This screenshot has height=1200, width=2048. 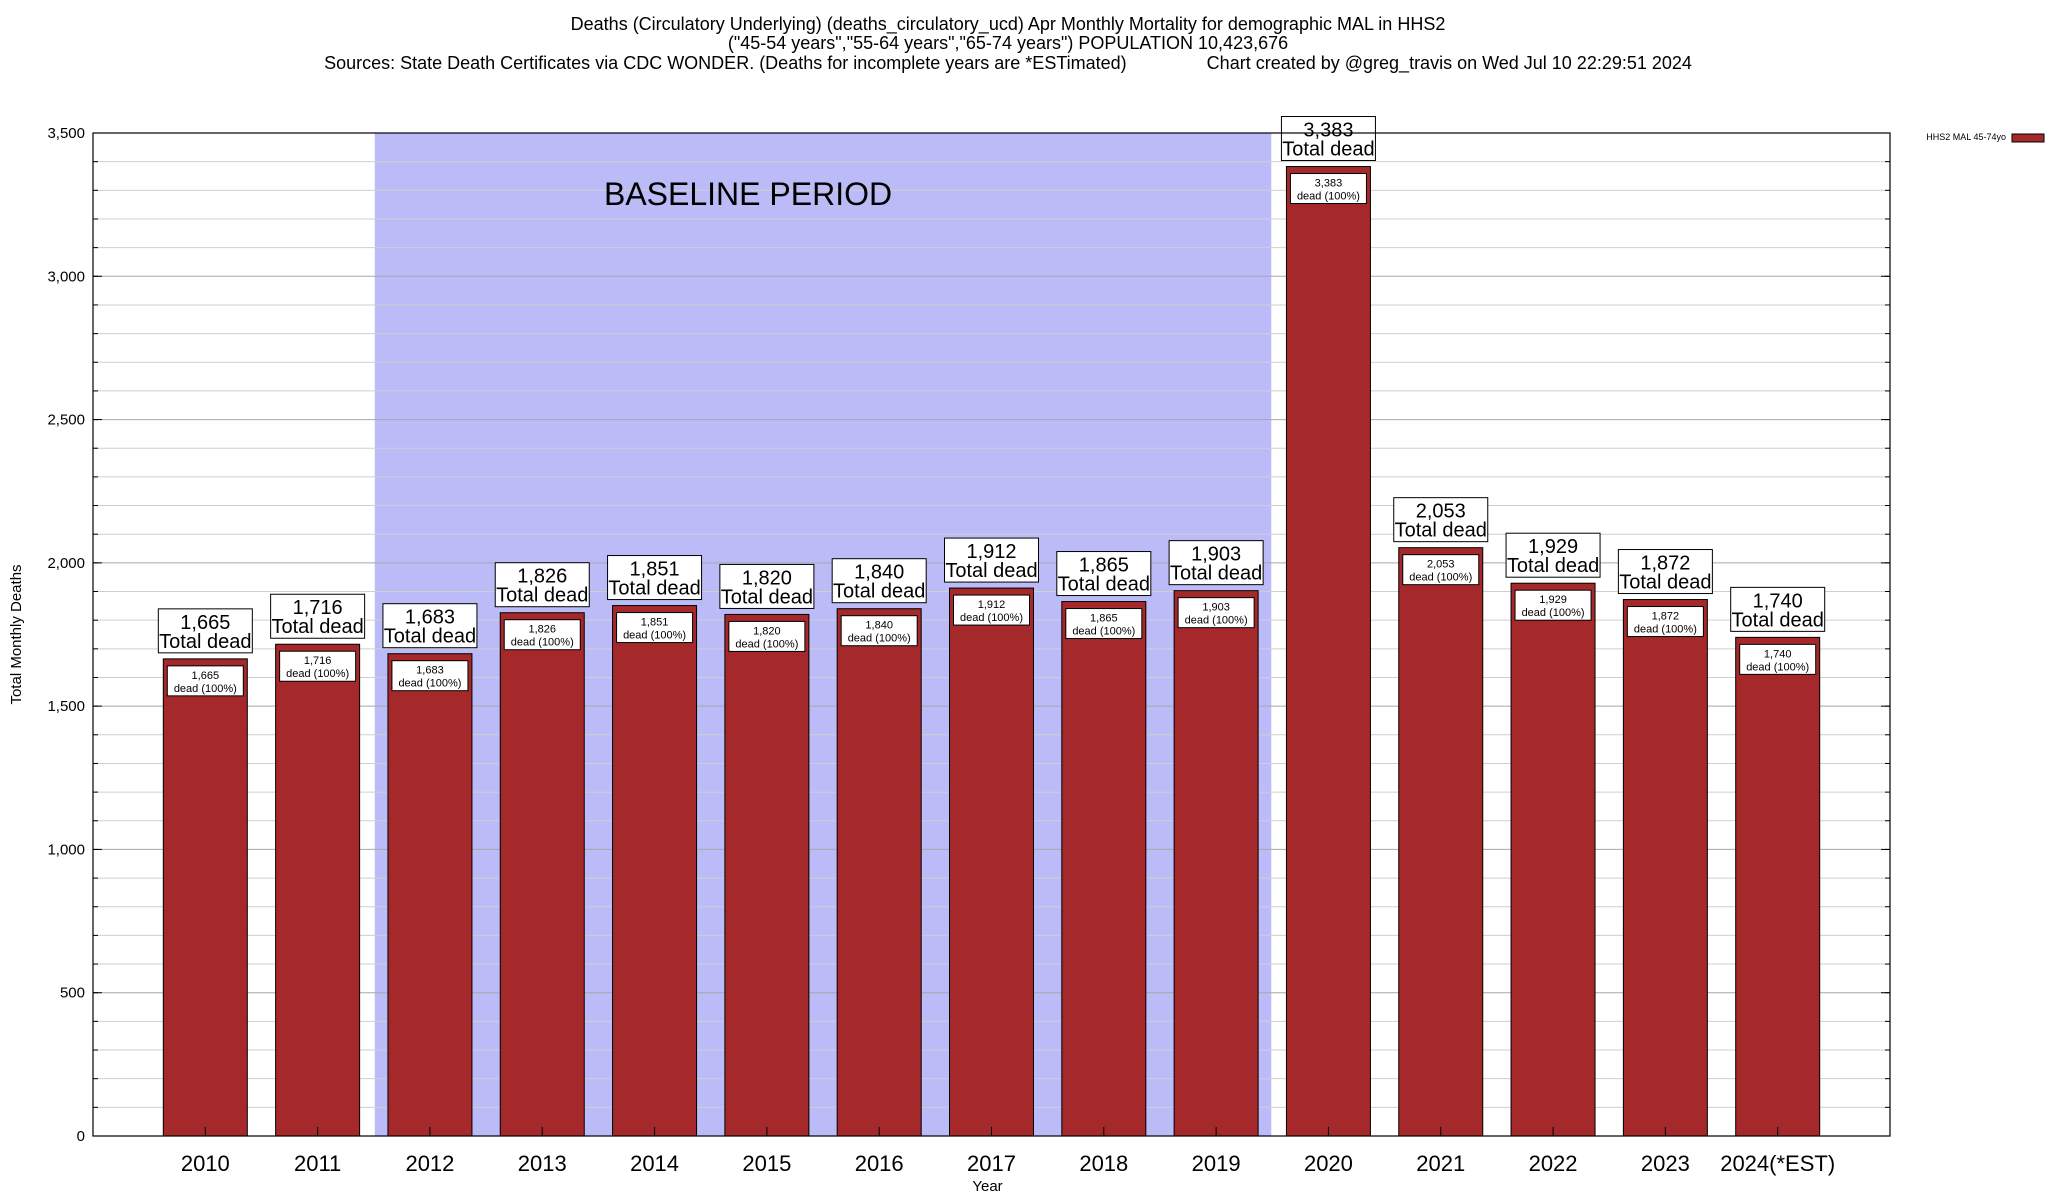 What do you see at coordinates (1553, 600) in the screenshot?
I see `bar-inner-value: 1,929` at bounding box center [1553, 600].